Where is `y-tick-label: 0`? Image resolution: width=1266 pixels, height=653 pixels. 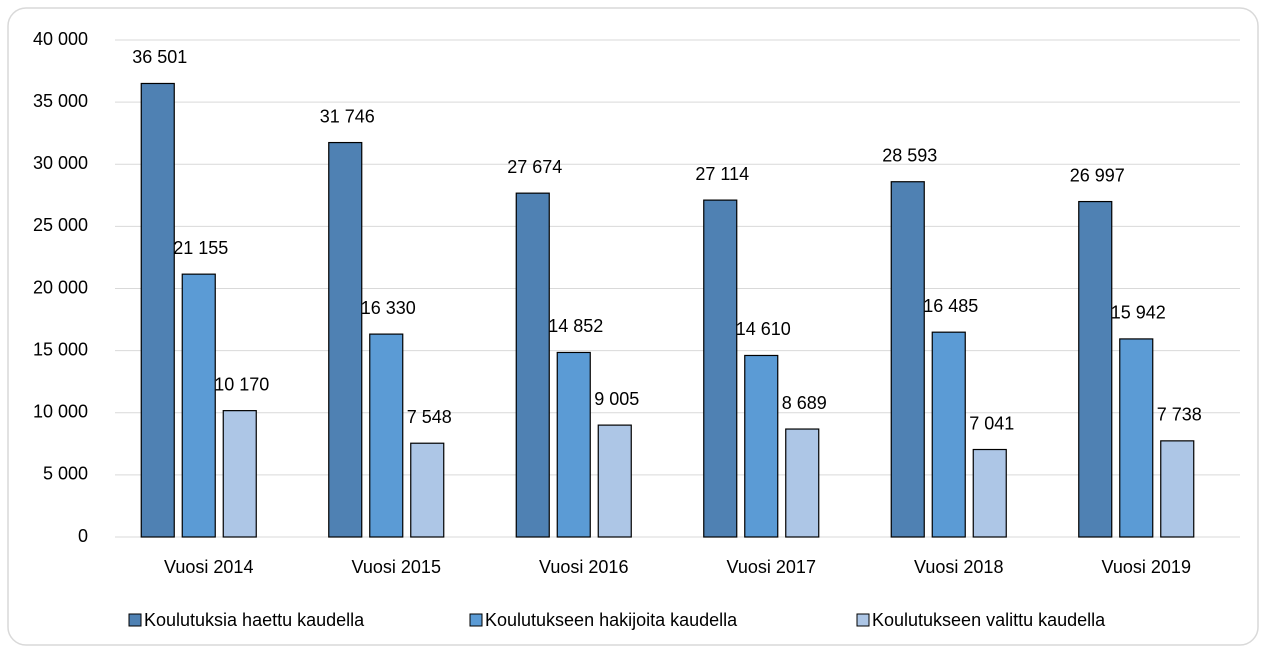
y-tick-label: 0 is located at coordinates (83, 536).